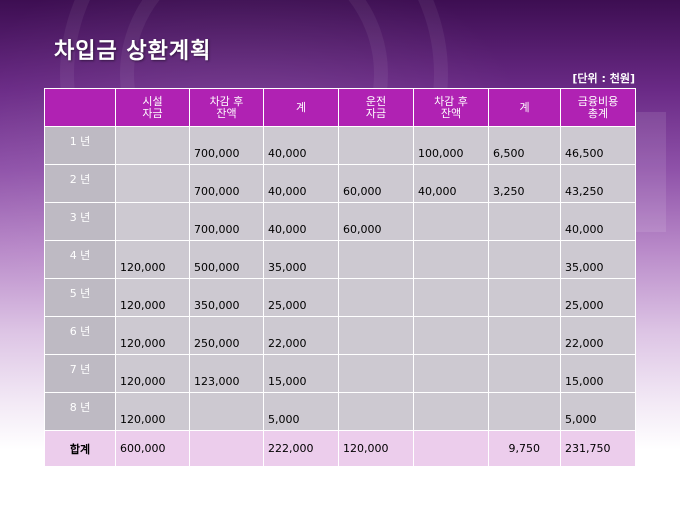 Image resolution: width=680 pixels, height=510 pixels. Describe the element at coordinates (152, 448) in the screenshot. I see `total-cell: 600,000` at that location.